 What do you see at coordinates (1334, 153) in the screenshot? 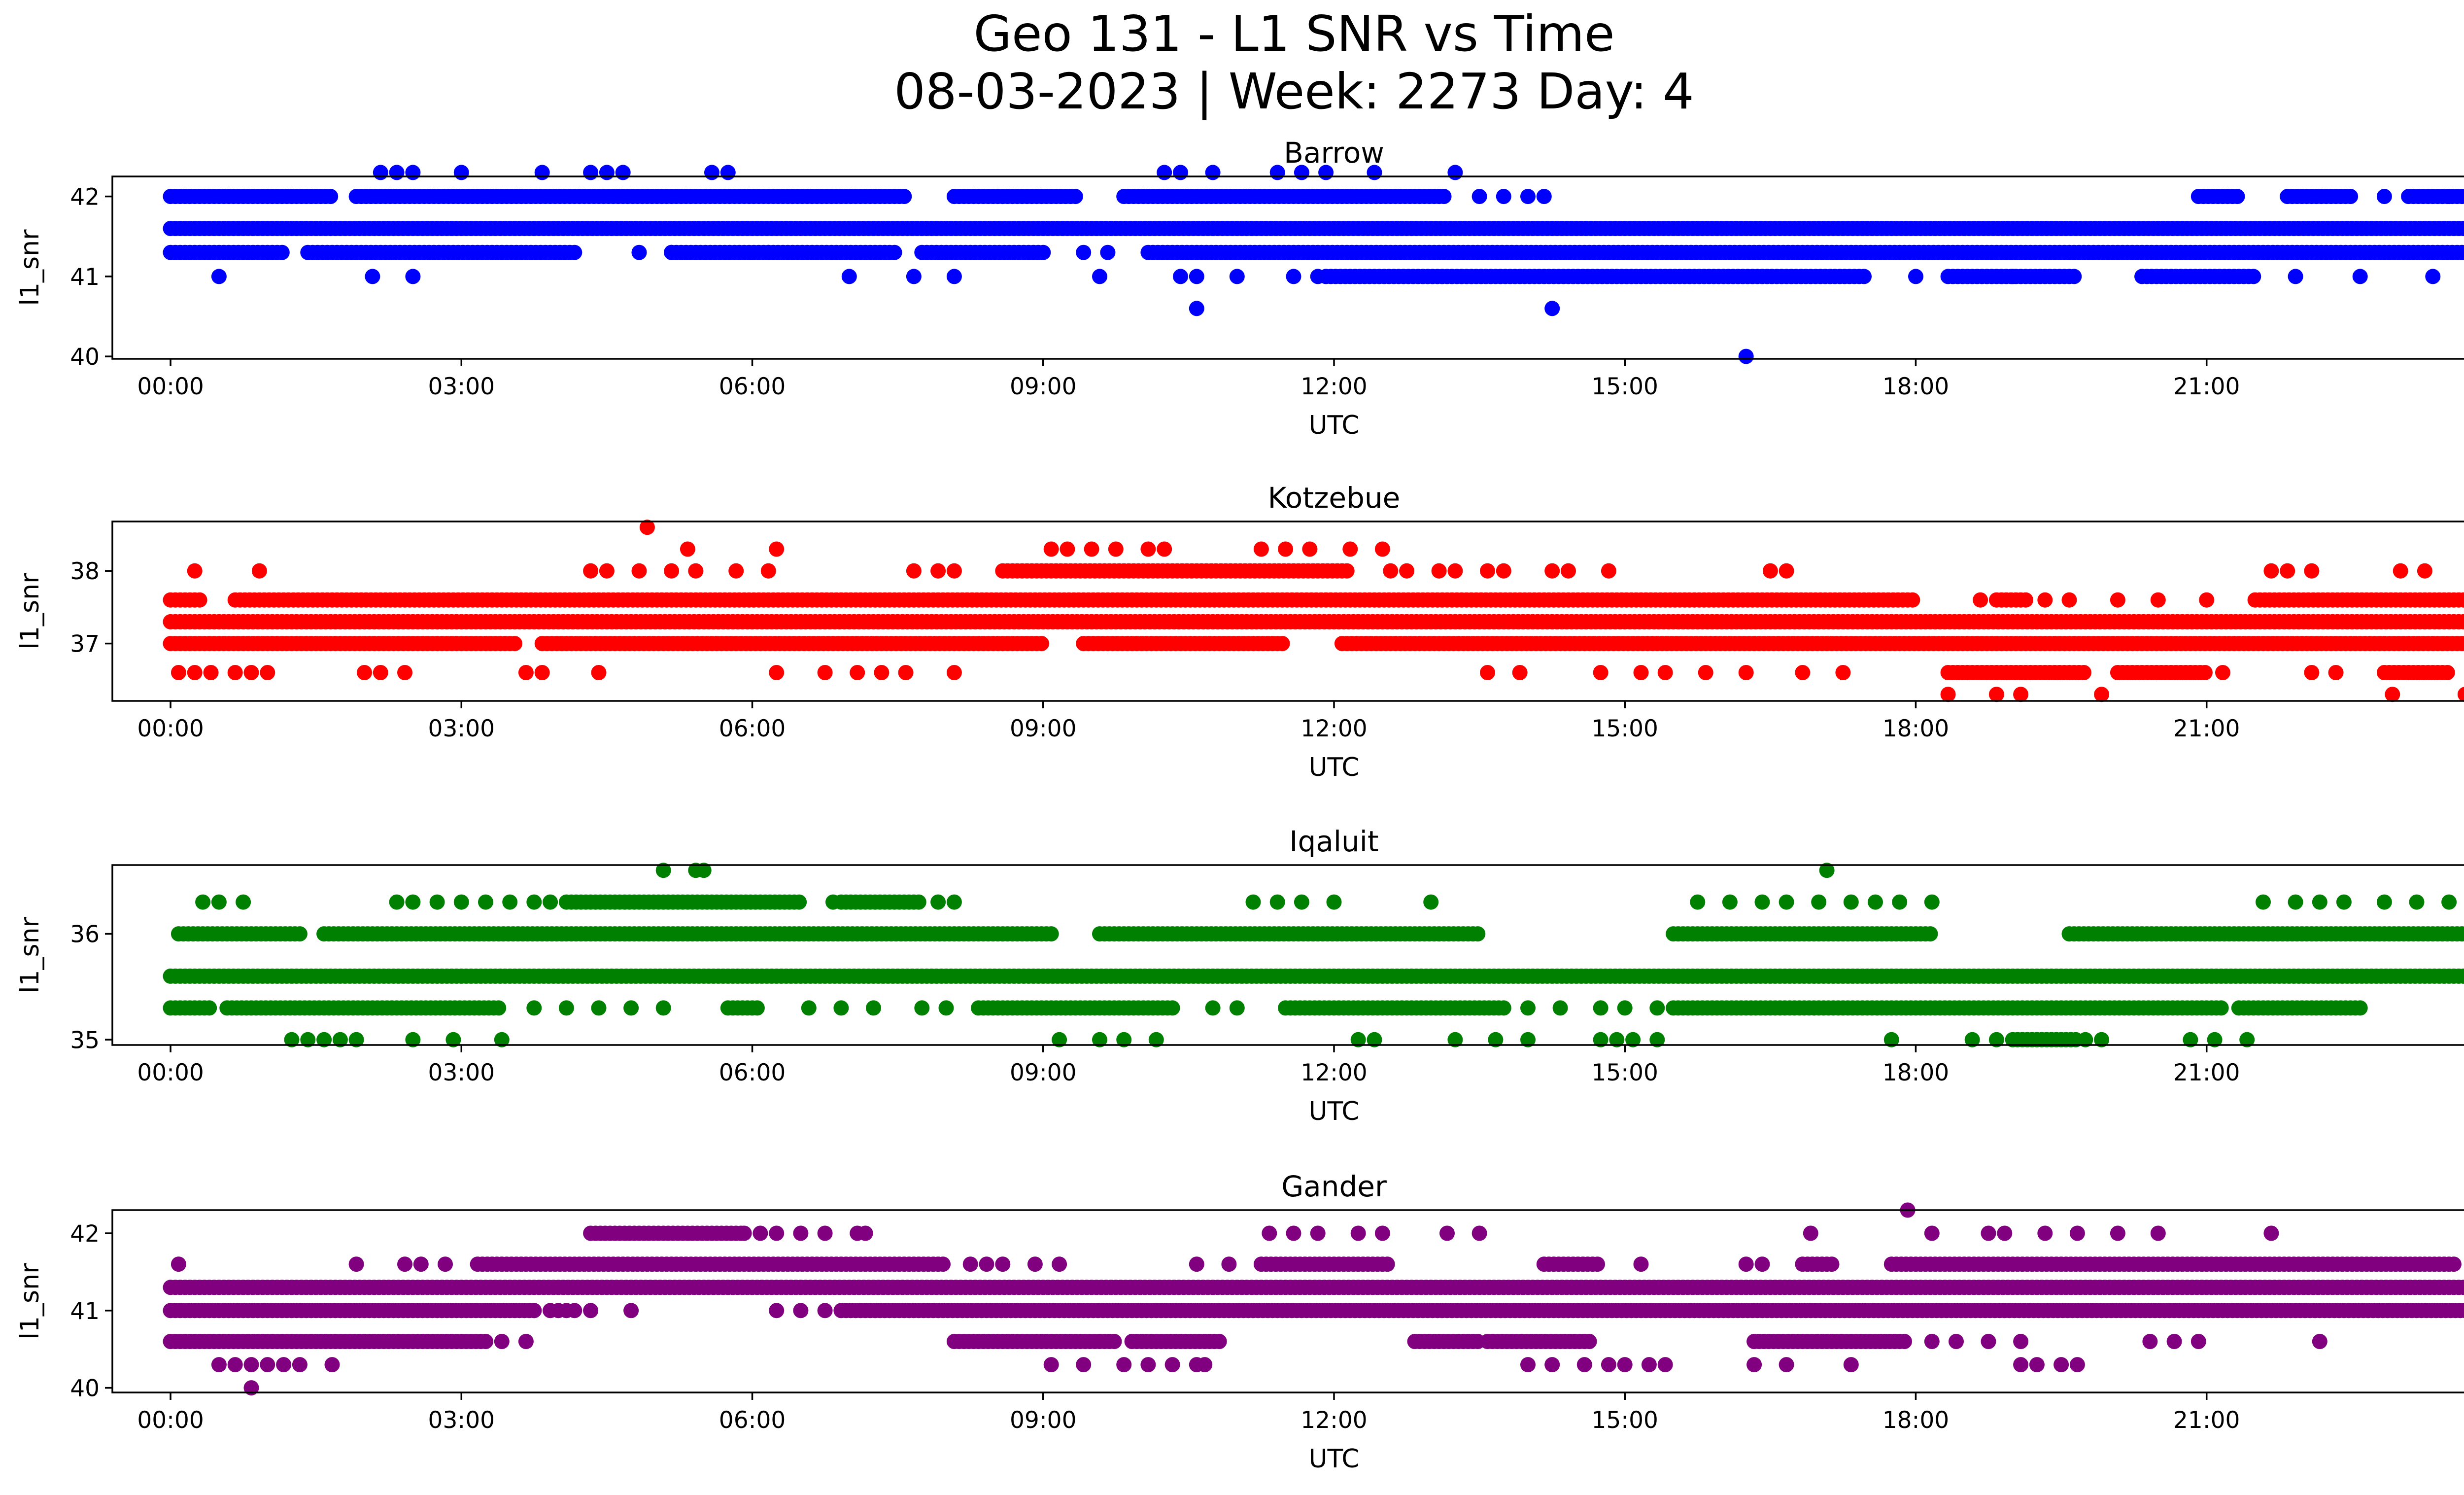
I see `subplot-title: Barrow` at bounding box center [1334, 153].